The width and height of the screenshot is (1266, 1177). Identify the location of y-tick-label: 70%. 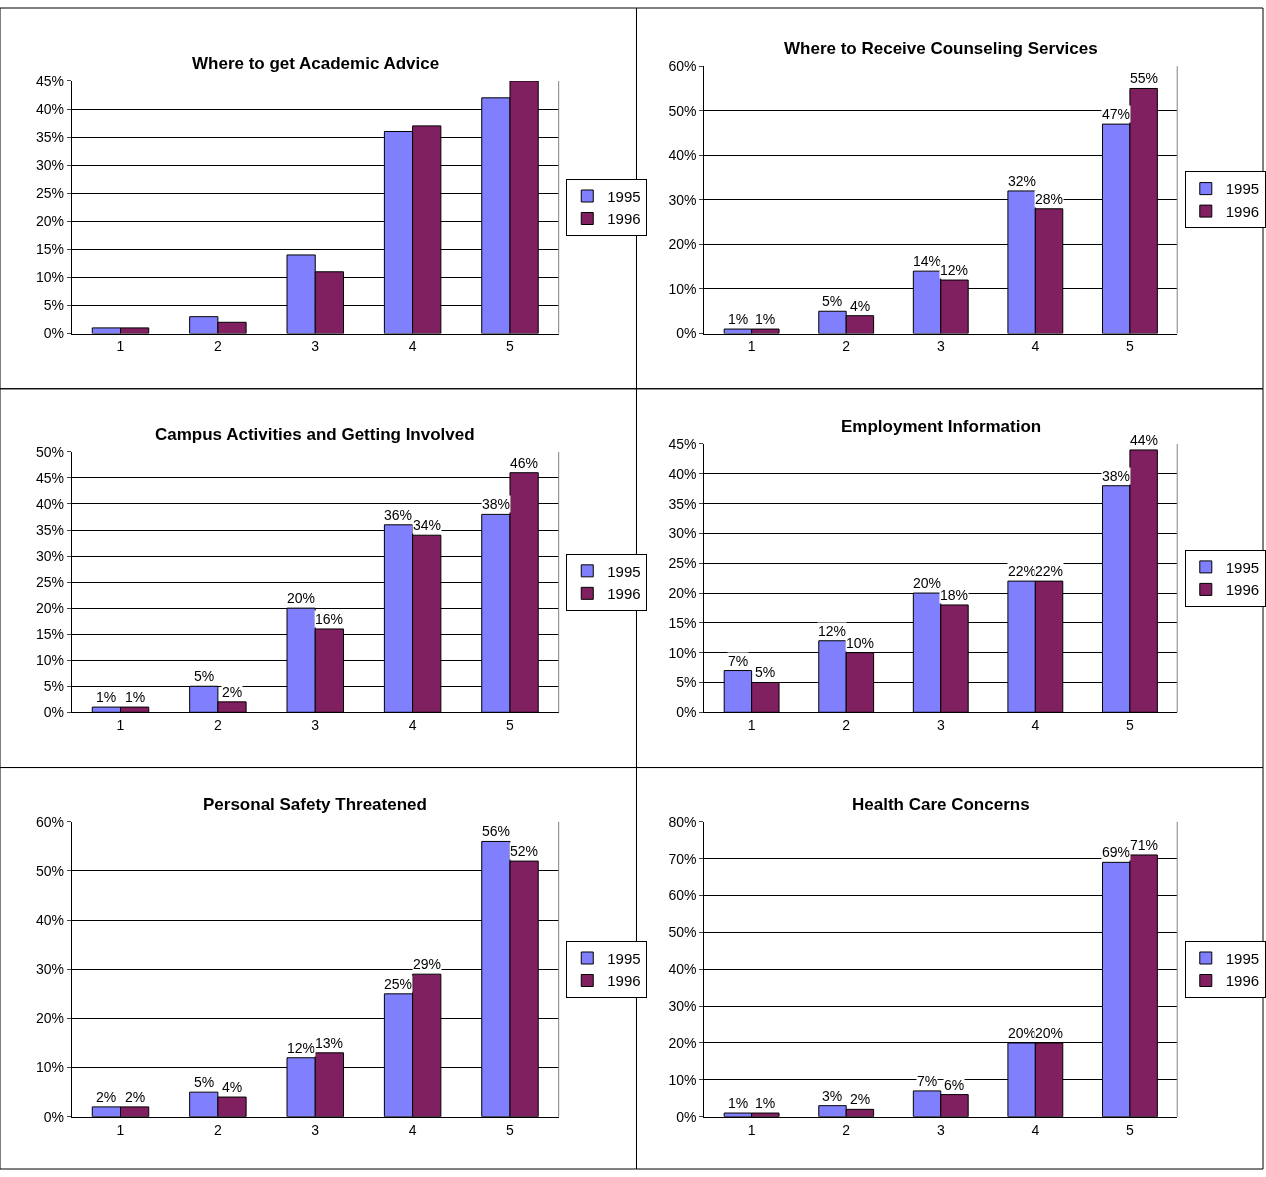
(682, 858).